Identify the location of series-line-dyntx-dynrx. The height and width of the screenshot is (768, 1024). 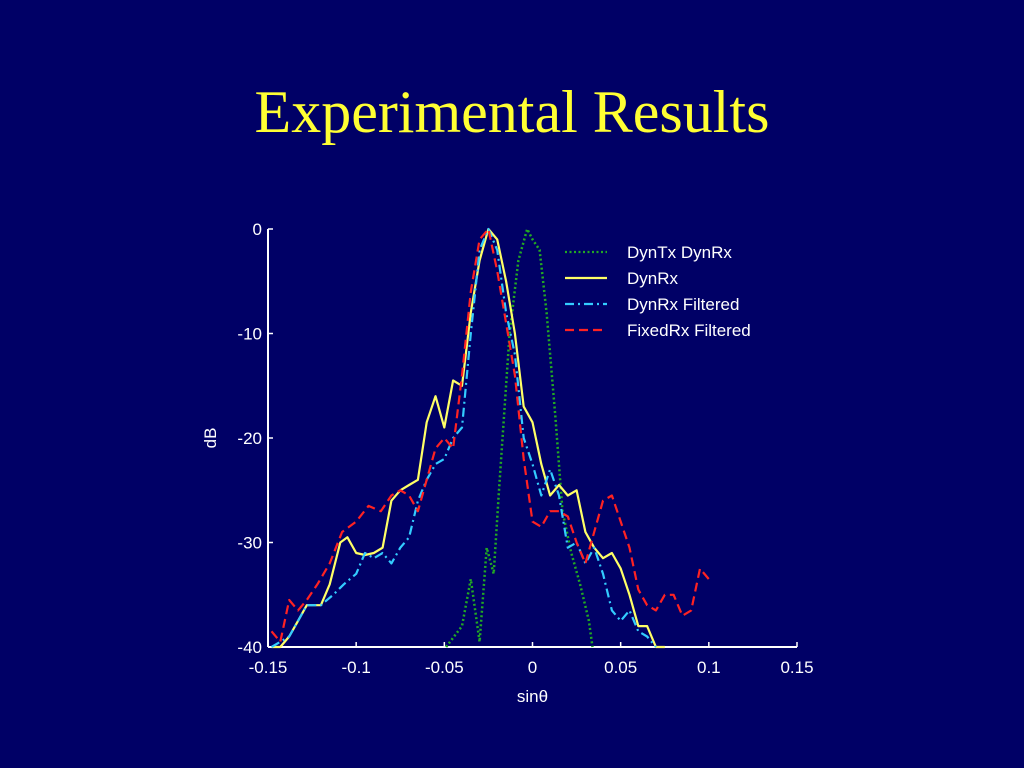
(519, 437).